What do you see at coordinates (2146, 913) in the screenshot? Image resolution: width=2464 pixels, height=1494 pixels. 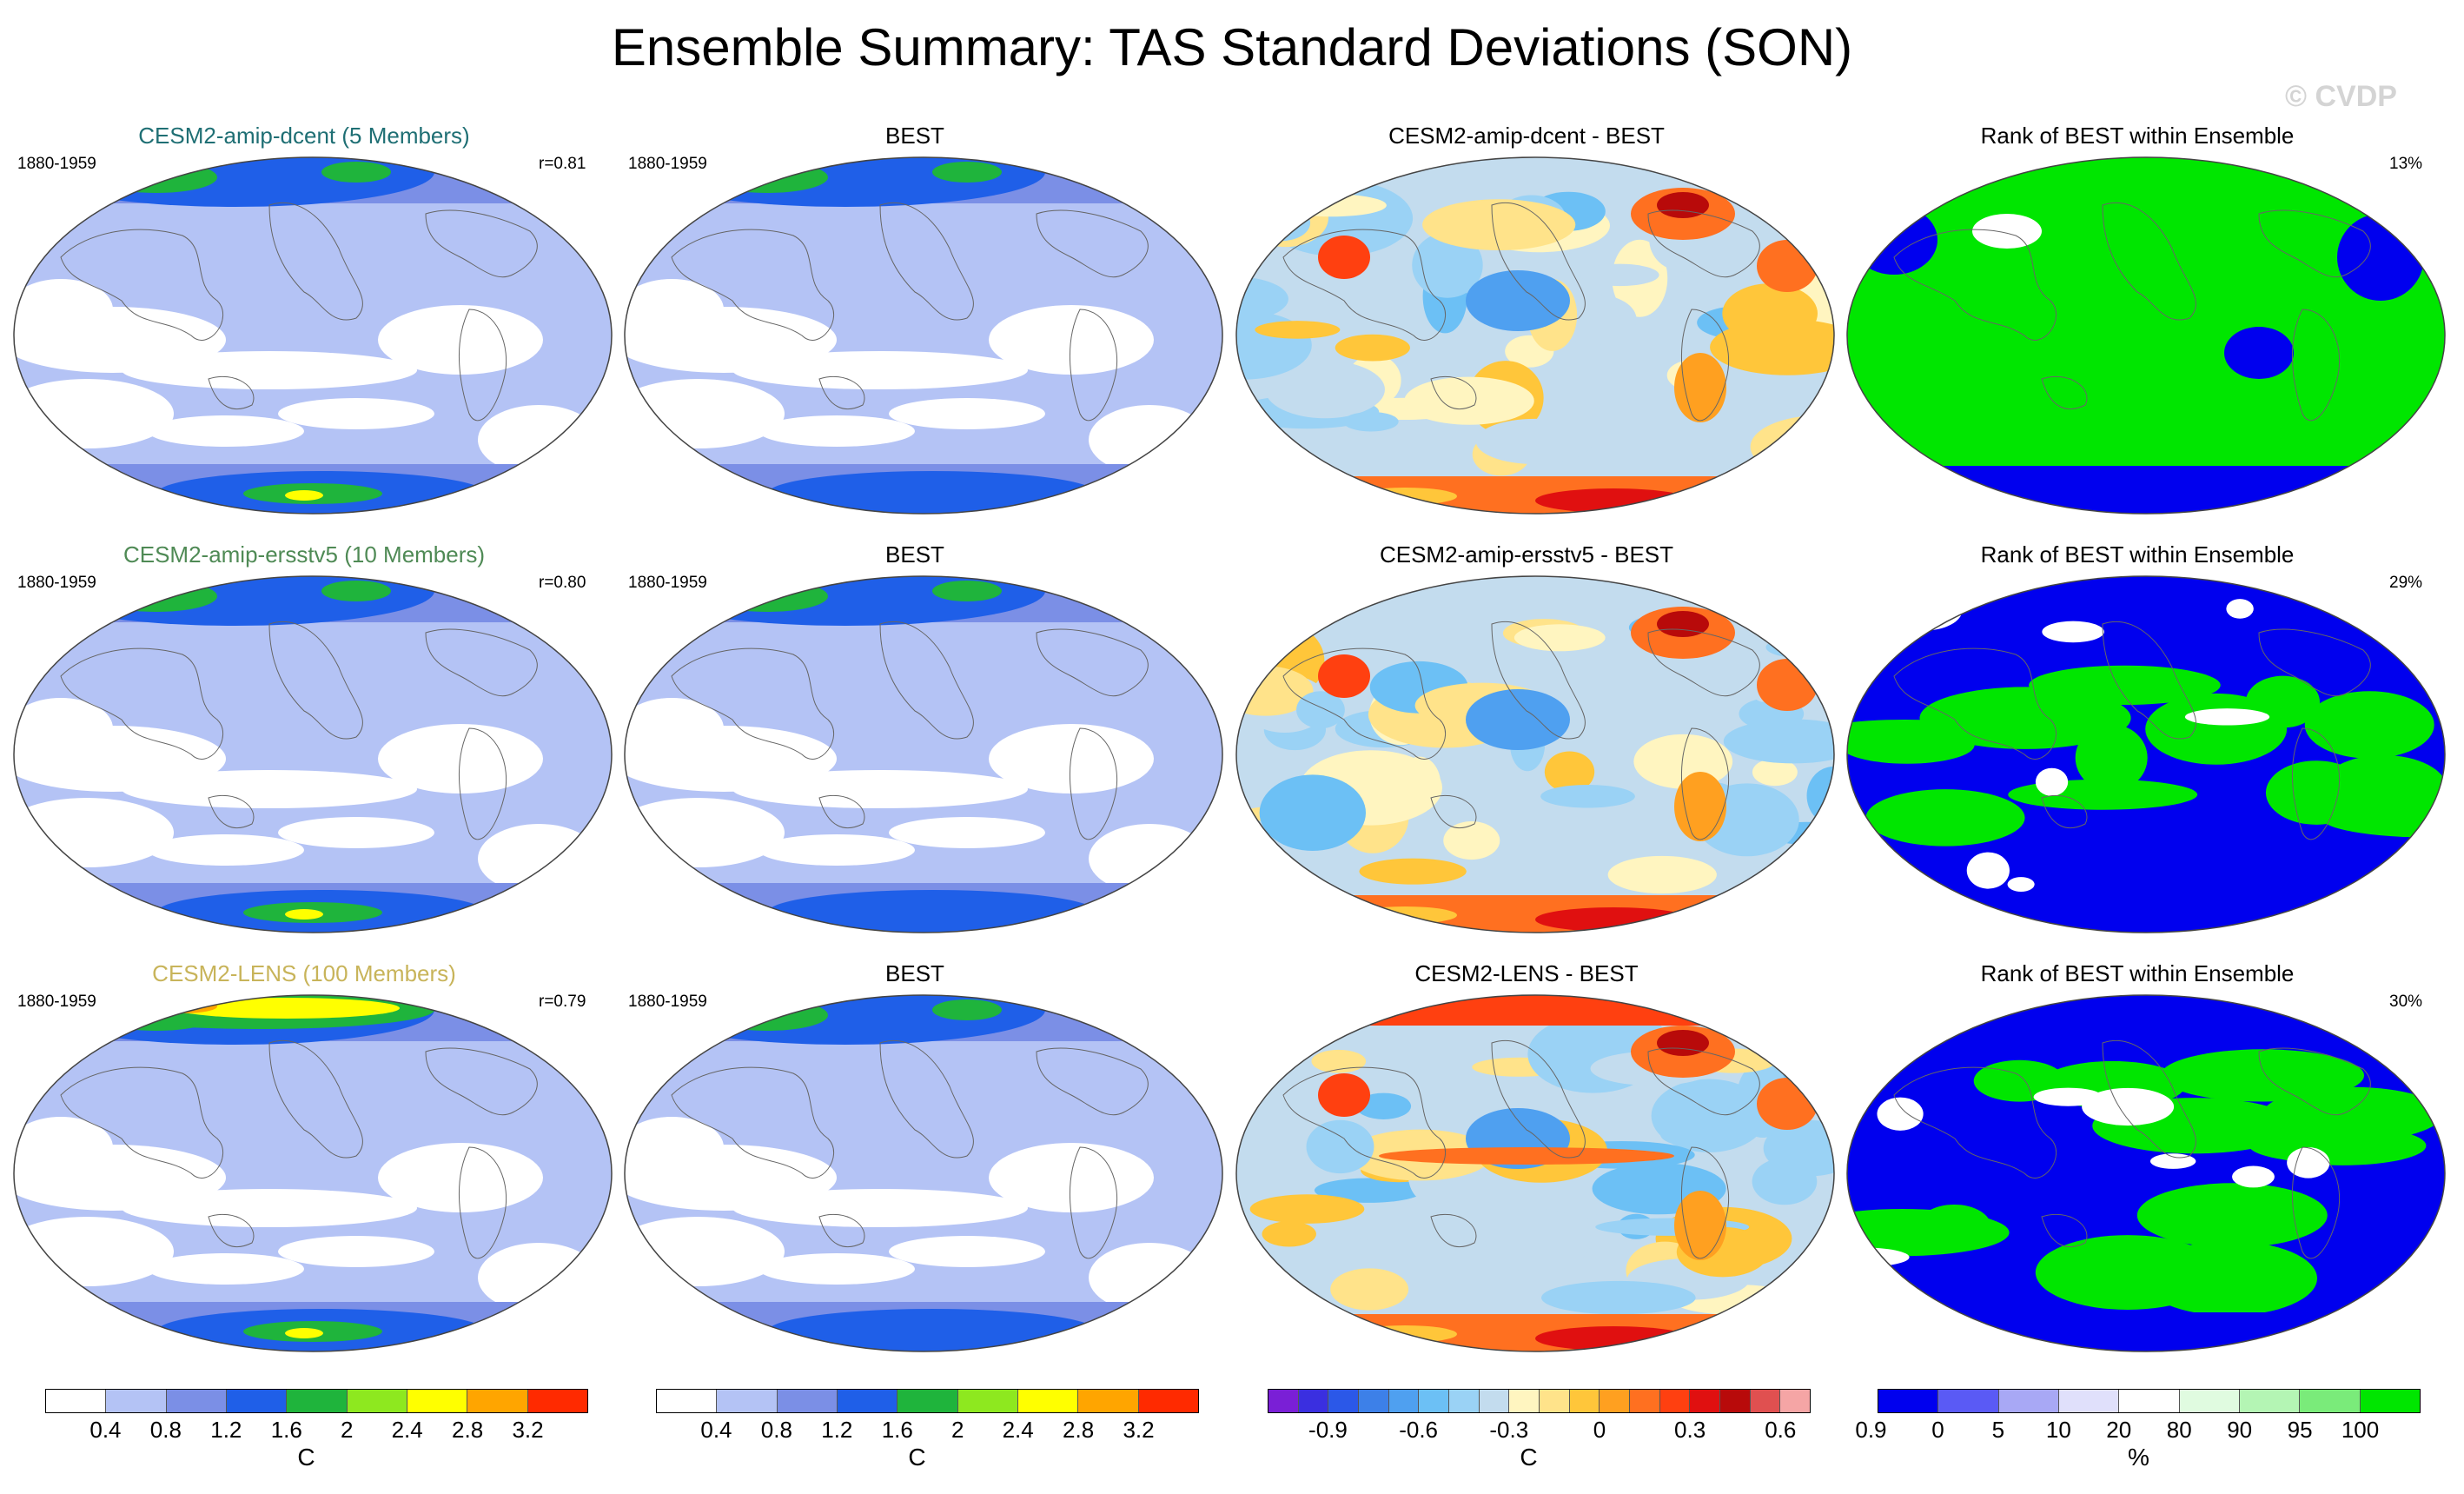 I see `rank-low-region` at bounding box center [2146, 913].